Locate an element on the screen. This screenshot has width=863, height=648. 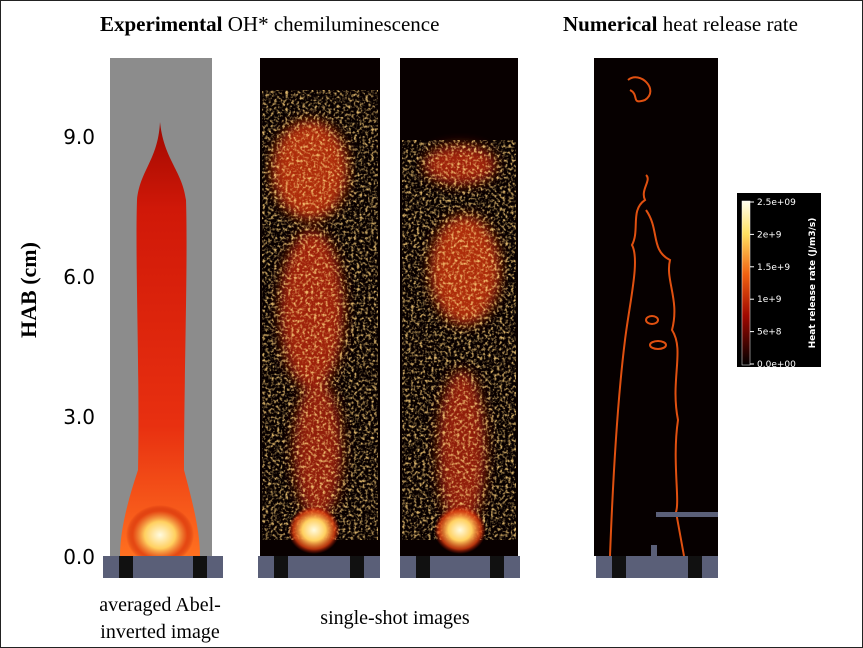
numerical-image is located at coordinates (656, 307).